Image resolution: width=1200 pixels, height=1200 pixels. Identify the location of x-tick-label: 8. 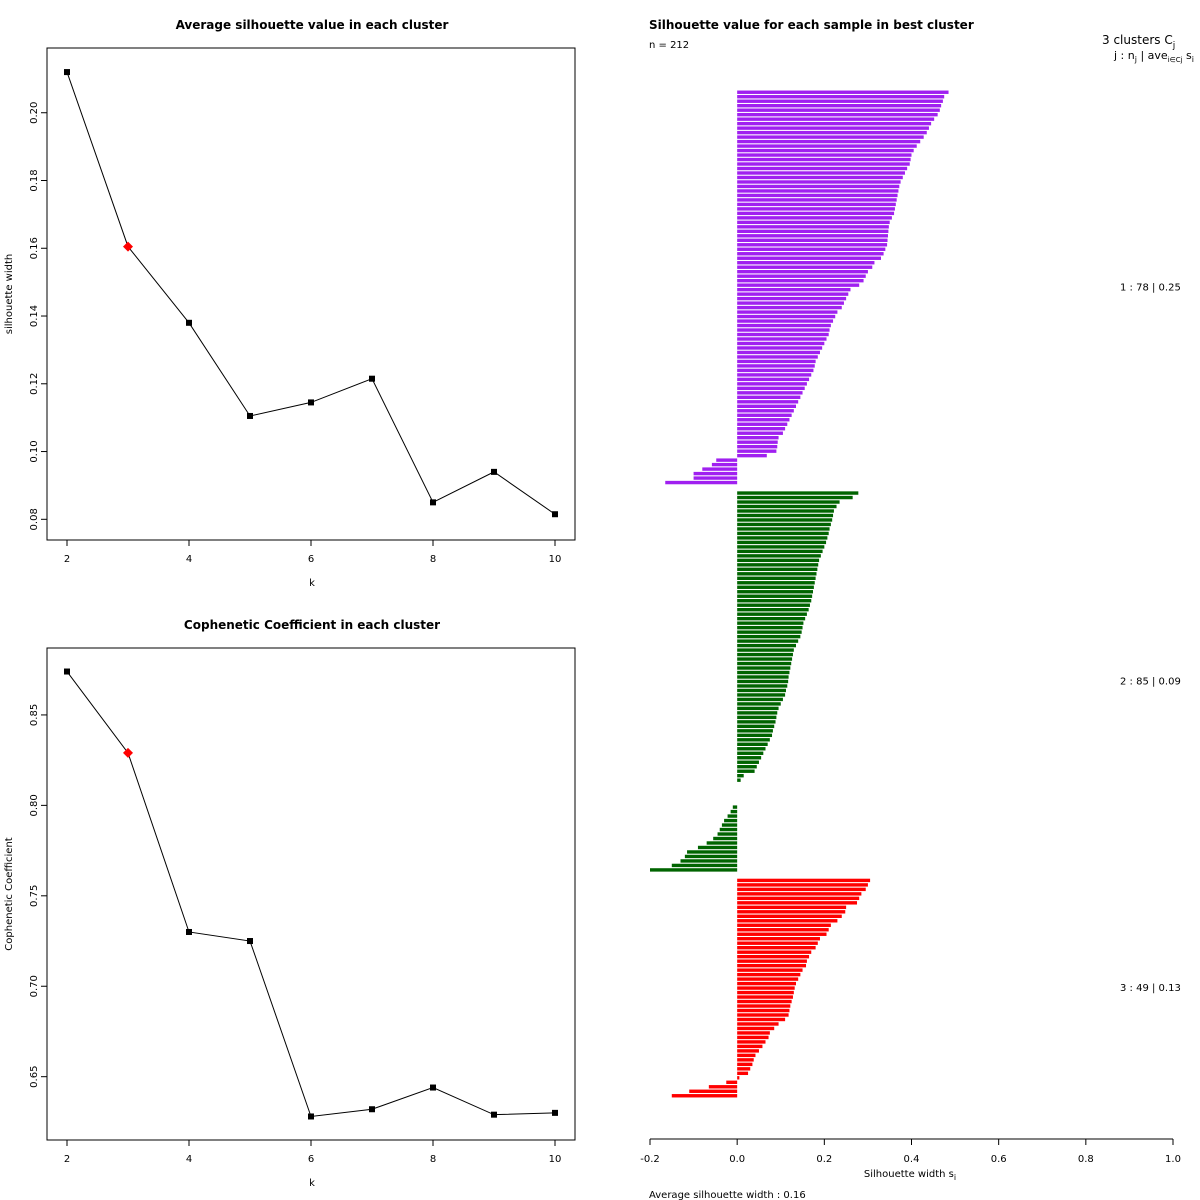
(433, 1159).